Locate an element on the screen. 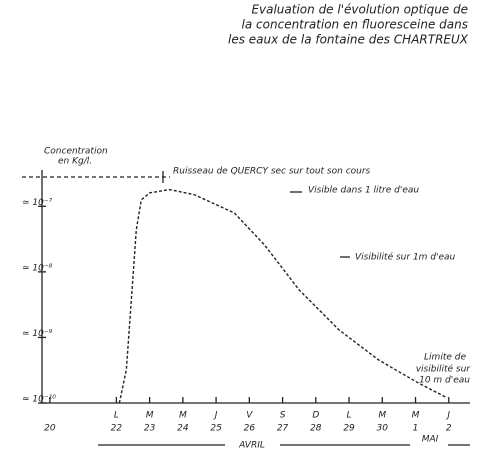  x-tick-label: 23 is located at coordinates (150, 429).